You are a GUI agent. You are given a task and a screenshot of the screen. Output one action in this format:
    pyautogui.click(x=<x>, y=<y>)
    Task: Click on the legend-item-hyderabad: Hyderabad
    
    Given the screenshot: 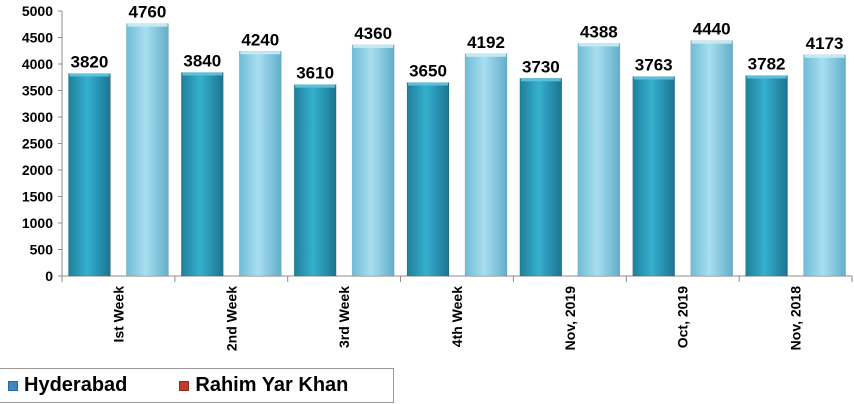 What is the action you would take?
    pyautogui.click(x=67, y=385)
    